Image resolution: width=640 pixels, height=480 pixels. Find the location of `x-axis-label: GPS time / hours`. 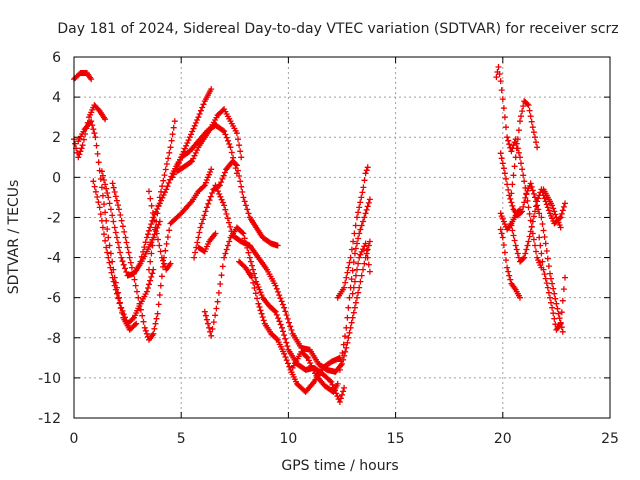

x-axis-label: GPS time / hours is located at coordinates (339, 466).